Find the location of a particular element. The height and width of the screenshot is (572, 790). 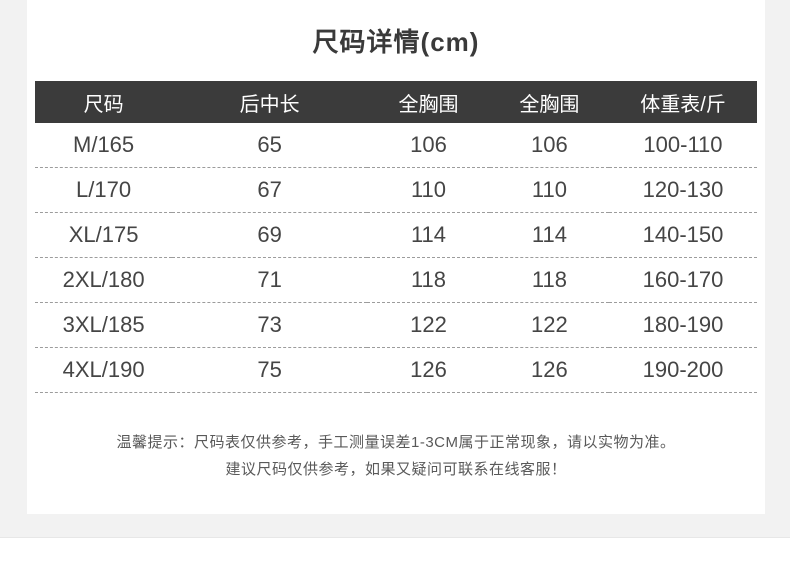

table-header-row: 尺码 后中长 全胸围 全胸围 体重表/斤 is located at coordinates (396, 102).